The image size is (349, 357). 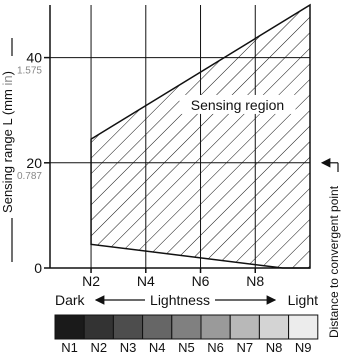 I want to click on y-axis-title-unit: in, so click(x=7, y=80).